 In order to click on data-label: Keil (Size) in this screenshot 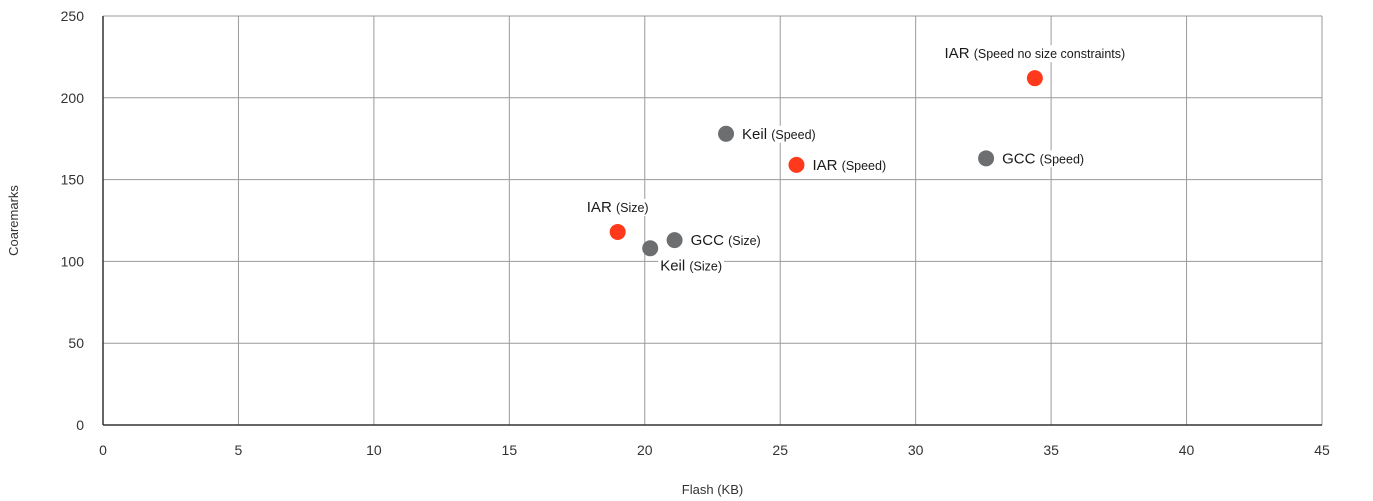, I will do `click(691, 265)`.